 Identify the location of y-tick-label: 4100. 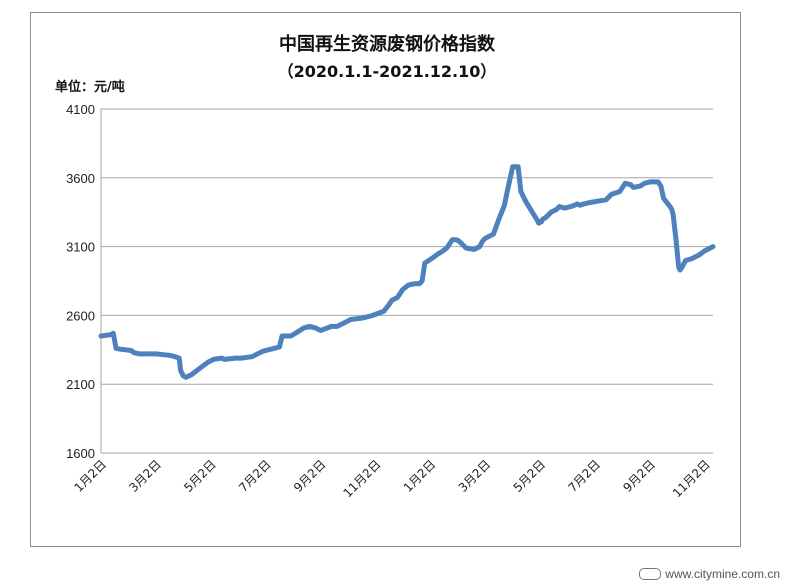
(80, 109).